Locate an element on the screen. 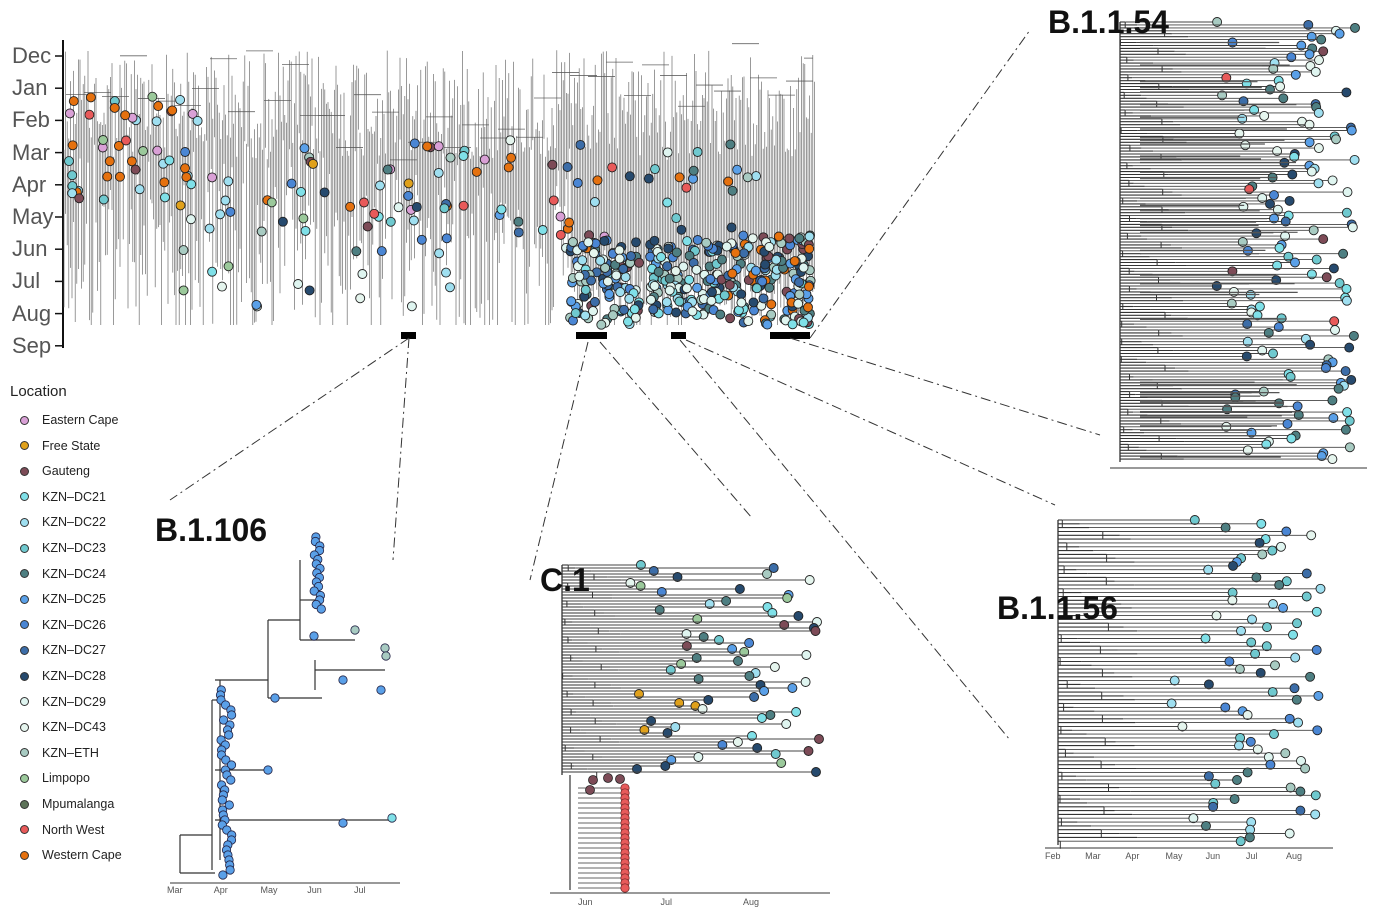  legend-label: KZN–DC24 is located at coordinates (74, 573).